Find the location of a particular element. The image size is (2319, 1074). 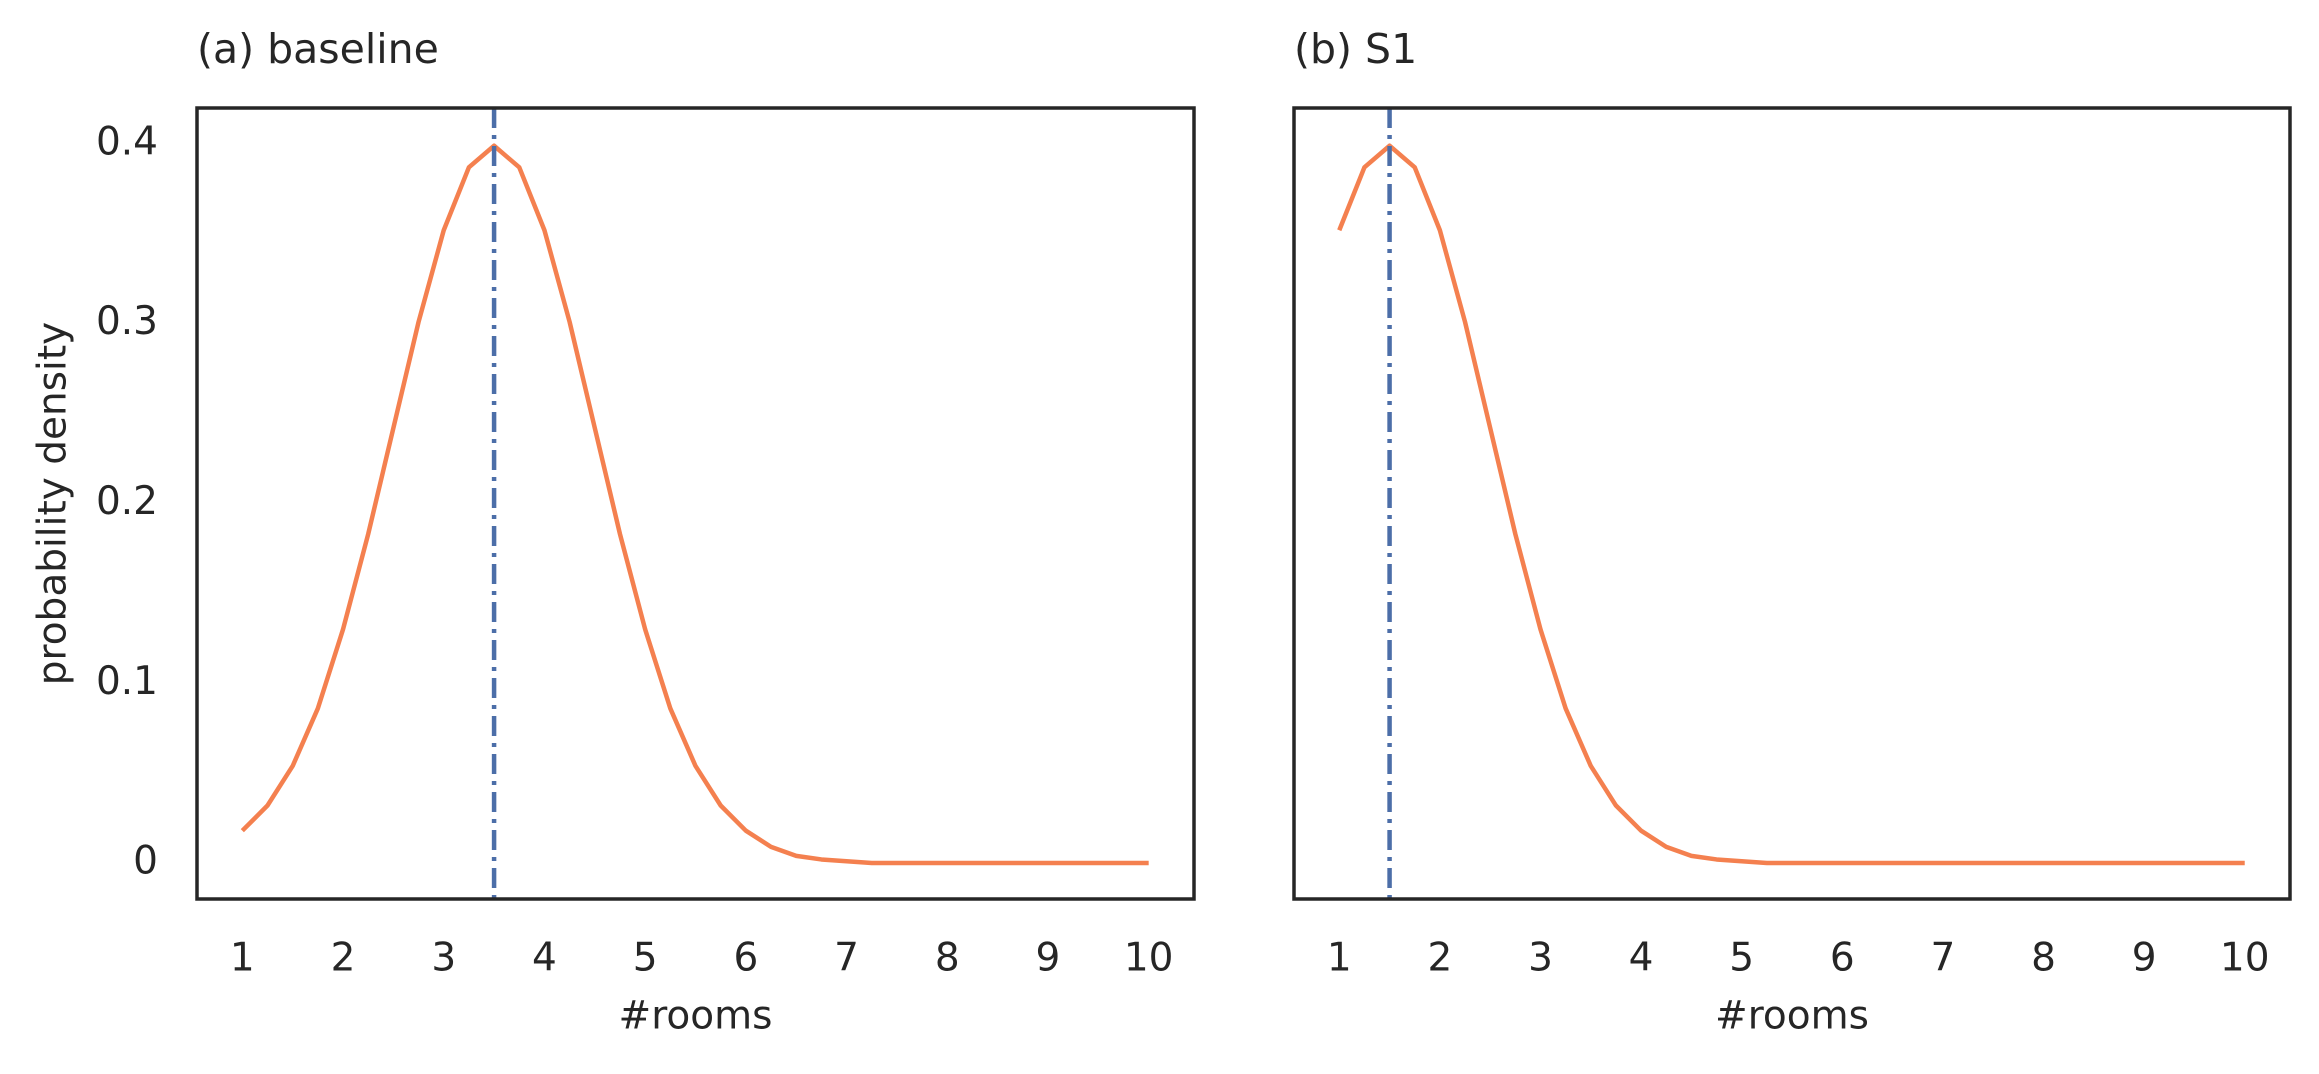

y-tick-label: 0.4 is located at coordinates (127, 141).